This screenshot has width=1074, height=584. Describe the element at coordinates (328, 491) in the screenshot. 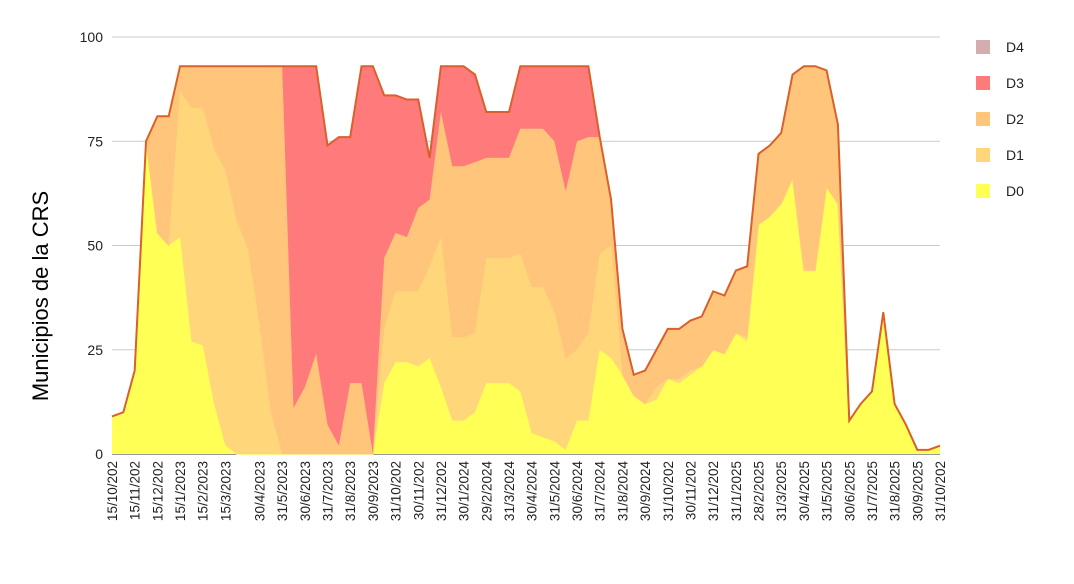

I see `x-tick-label: 31/7/2023` at that location.